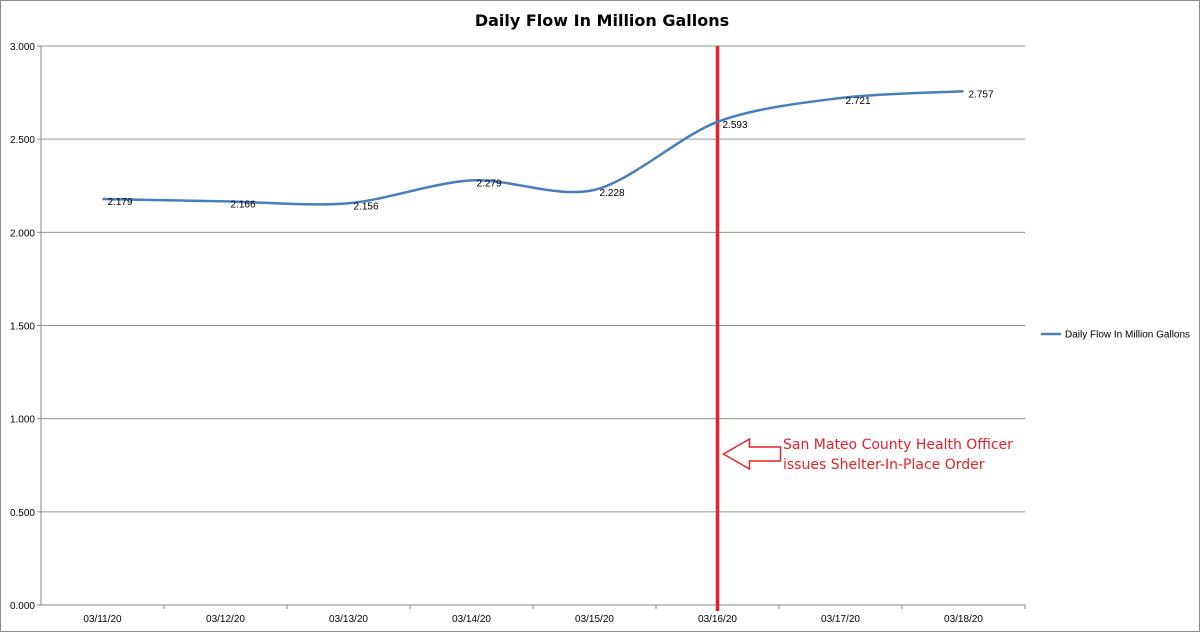 Image resolution: width=1200 pixels, height=633 pixels. I want to click on x-tick-label: 03/12/20, so click(225, 619).